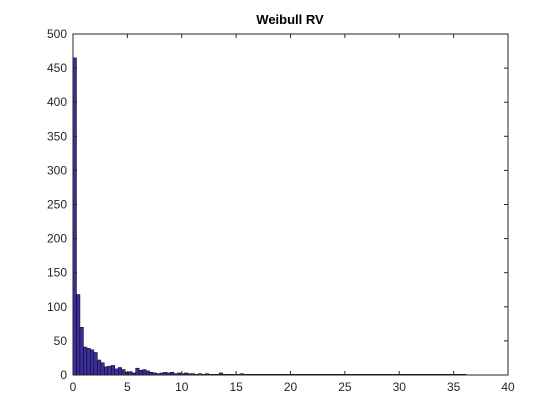  Describe the element at coordinates (290, 19) in the screenshot. I see `chart-title: Weibull RV` at that location.